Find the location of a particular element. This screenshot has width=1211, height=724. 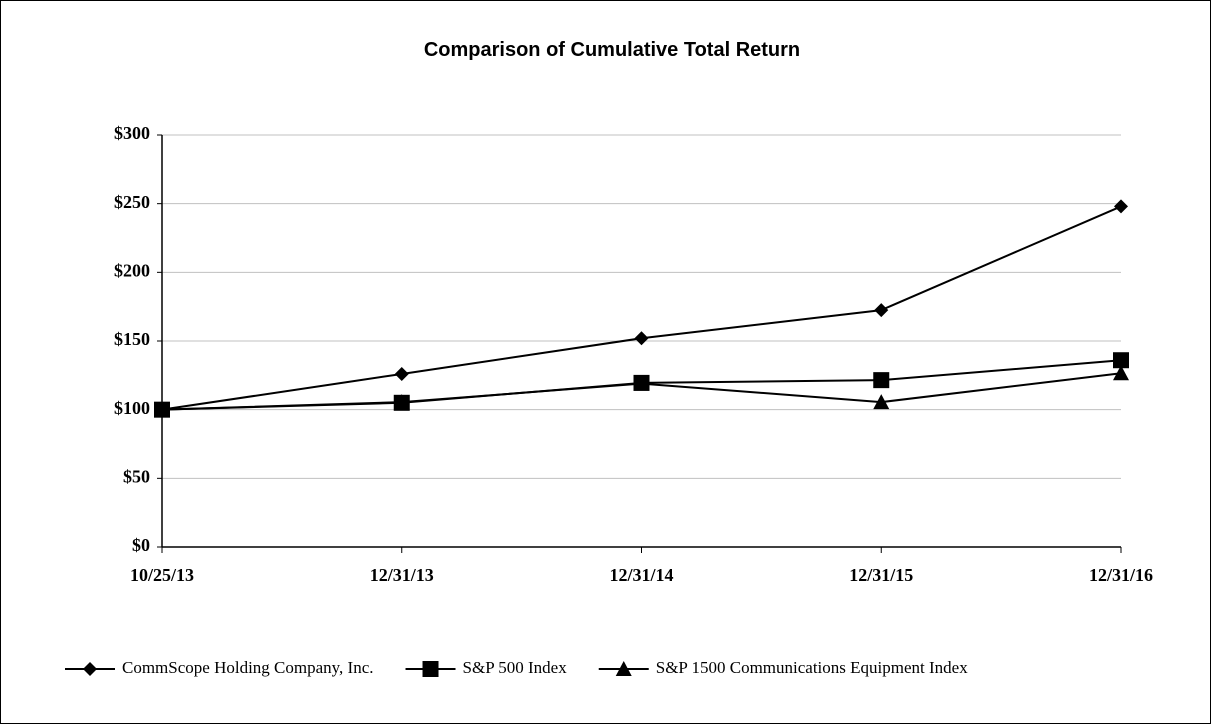

y-tick-label: $300 is located at coordinates (132, 133).